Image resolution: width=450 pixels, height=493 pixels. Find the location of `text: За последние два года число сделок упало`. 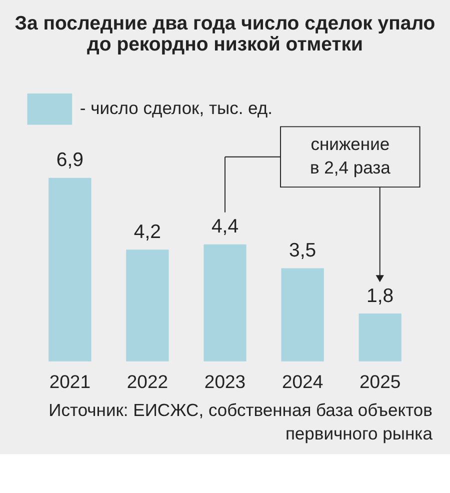

text: За последние два года число сделок упало is located at coordinates (225, 23).